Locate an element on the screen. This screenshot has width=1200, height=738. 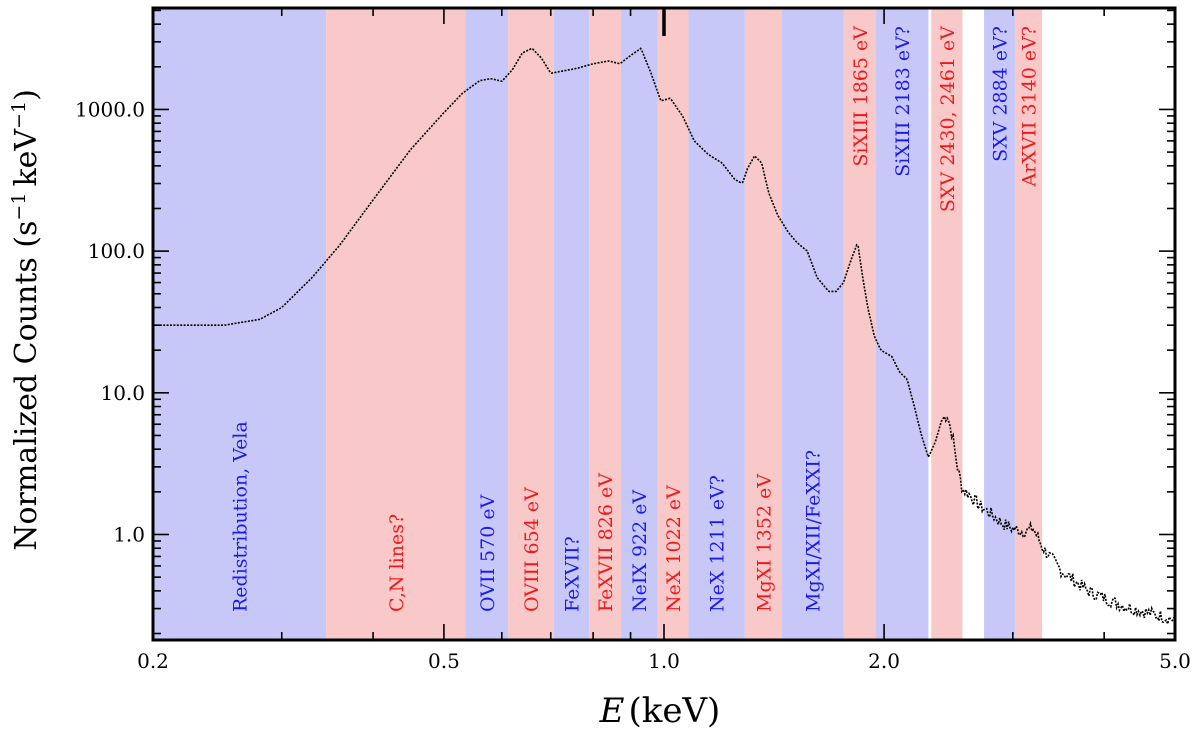
x-tick-label: 0.2 is located at coordinates (153, 661).